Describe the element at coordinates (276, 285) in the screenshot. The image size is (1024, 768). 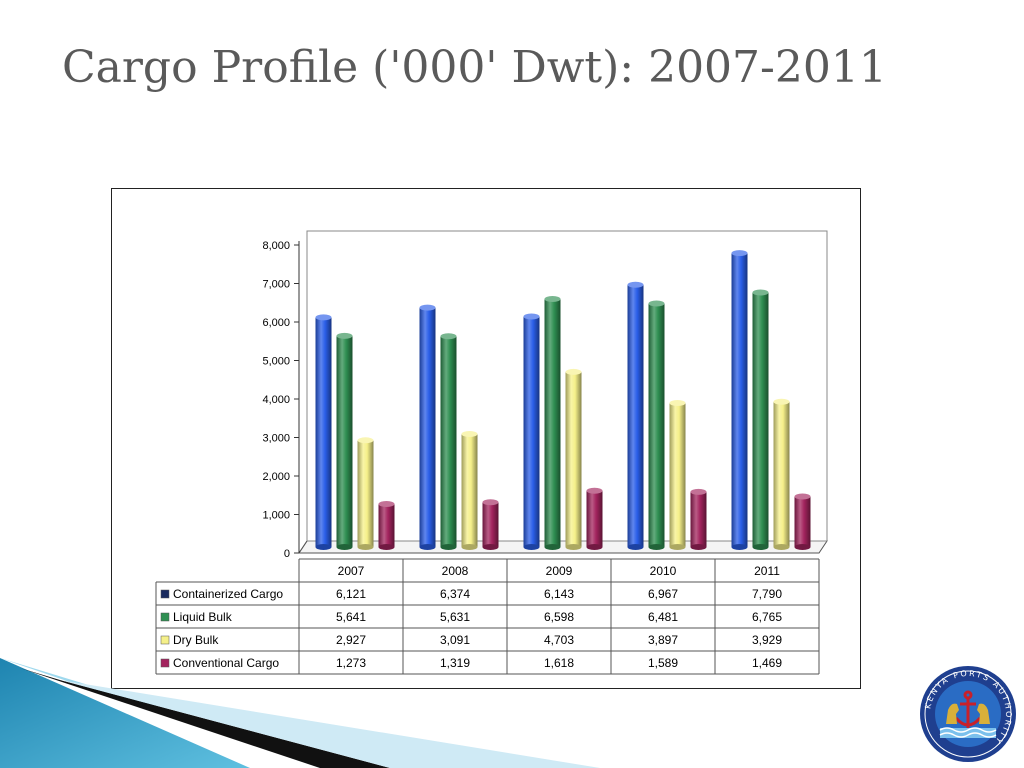
I see `y-tick-label: 7,000` at that location.